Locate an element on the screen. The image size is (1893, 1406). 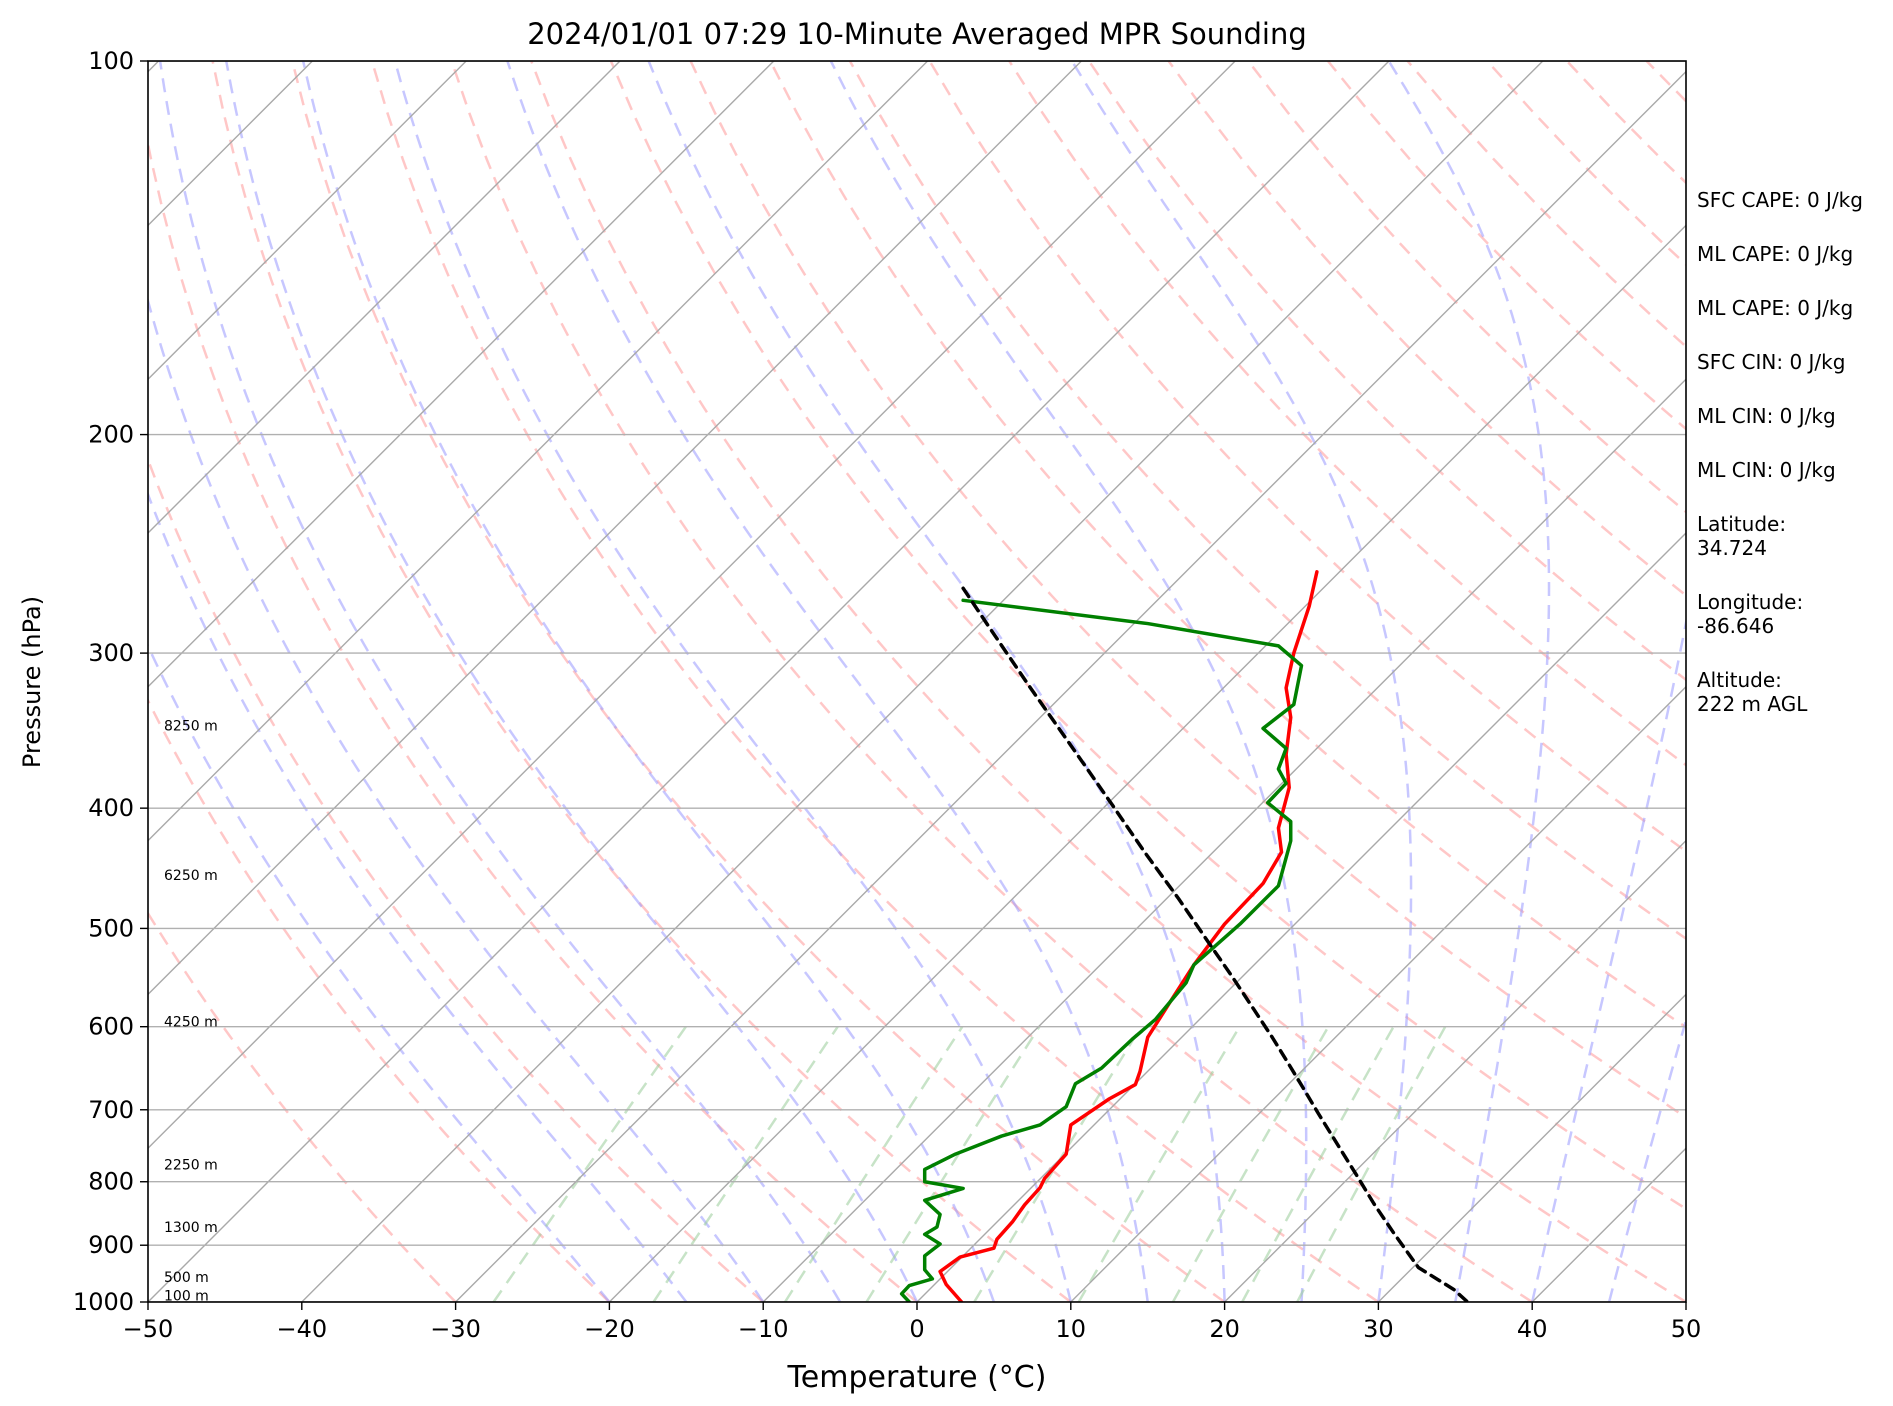
dewpoint-profile-line is located at coordinates (1101, 950).